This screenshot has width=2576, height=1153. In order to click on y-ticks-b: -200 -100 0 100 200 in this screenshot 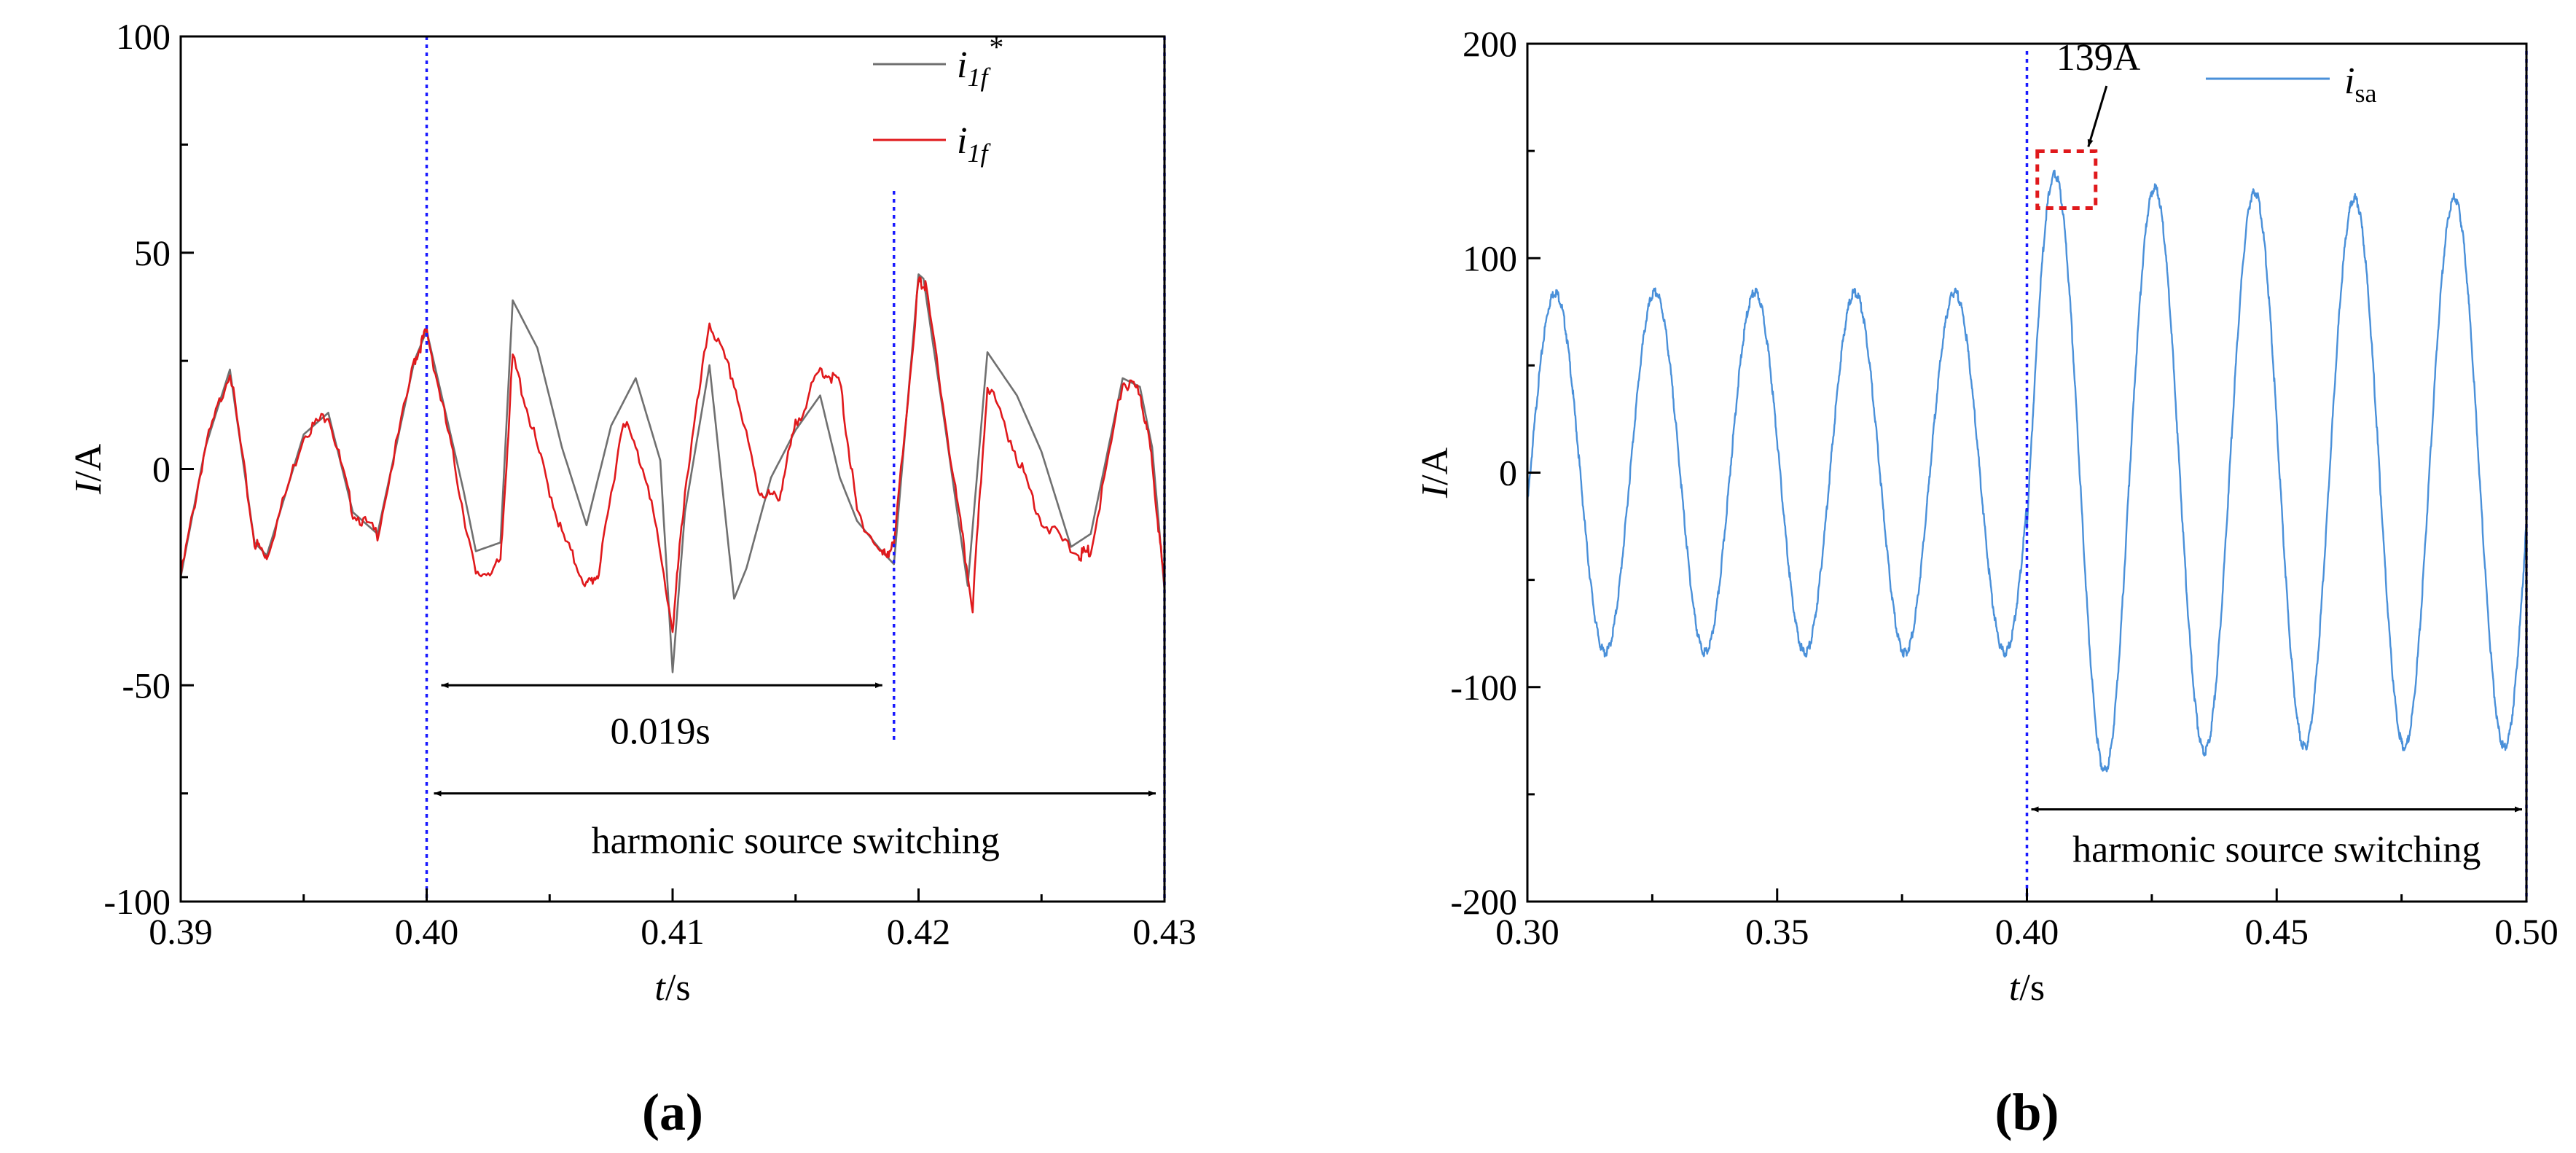, I will do `click(1495, 472)`.